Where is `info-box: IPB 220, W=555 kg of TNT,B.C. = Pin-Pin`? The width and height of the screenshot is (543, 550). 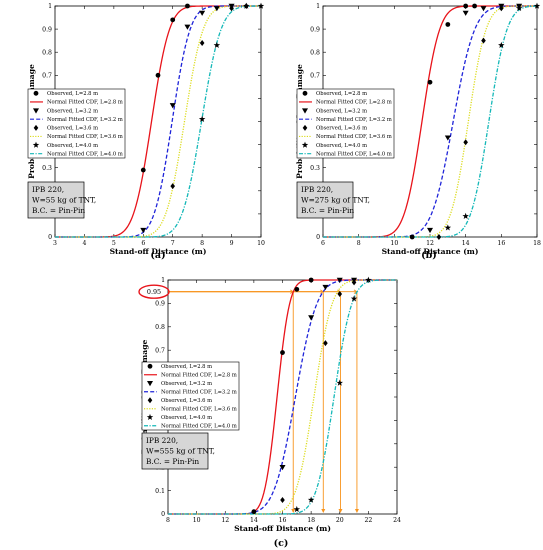
info-box: IPB 220, W=555 kg of TNT,B.C. = Pin-Pin is located at coordinates (178, 451).